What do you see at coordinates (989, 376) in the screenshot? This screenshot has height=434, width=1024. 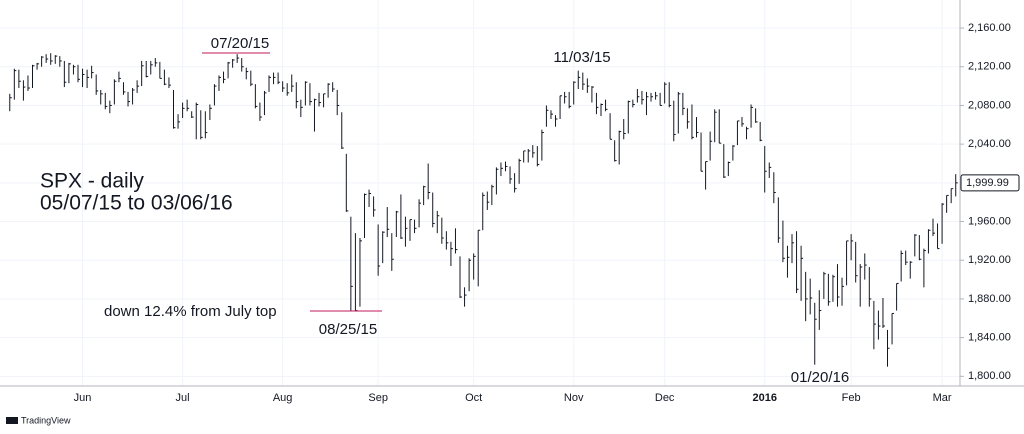 I see `y-tick-label: 1,800.00` at bounding box center [989, 376].